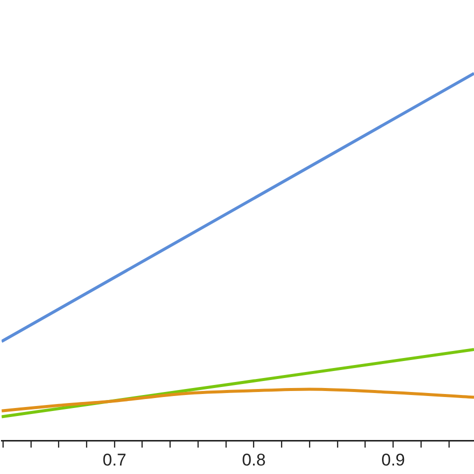  Describe the element at coordinates (393, 460) in the screenshot. I see `x-tick-label: 0.9` at that location.